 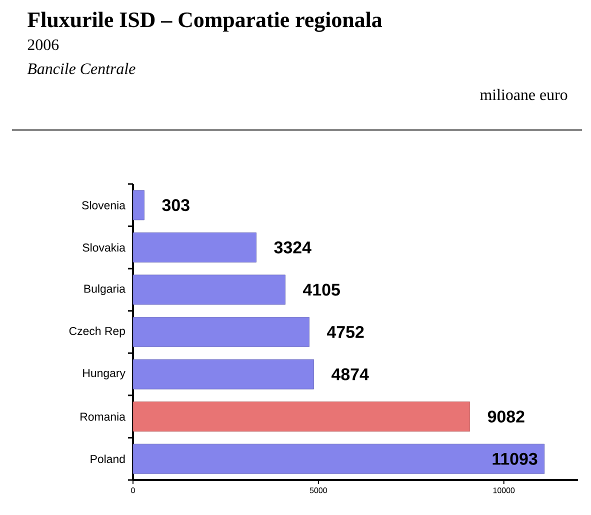 What do you see at coordinates (104, 247) in the screenshot?
I see `y-tick-label: Slovakia` at bounding box center [104, 247].